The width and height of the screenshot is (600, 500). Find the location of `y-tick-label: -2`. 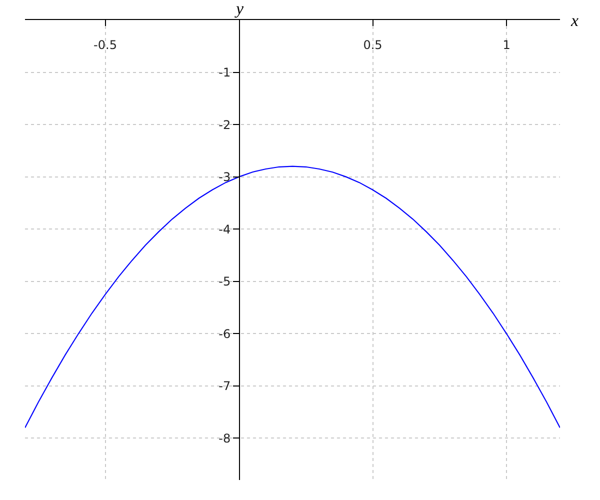

y-tick-label: -2 is located at coordinates (224, 125).